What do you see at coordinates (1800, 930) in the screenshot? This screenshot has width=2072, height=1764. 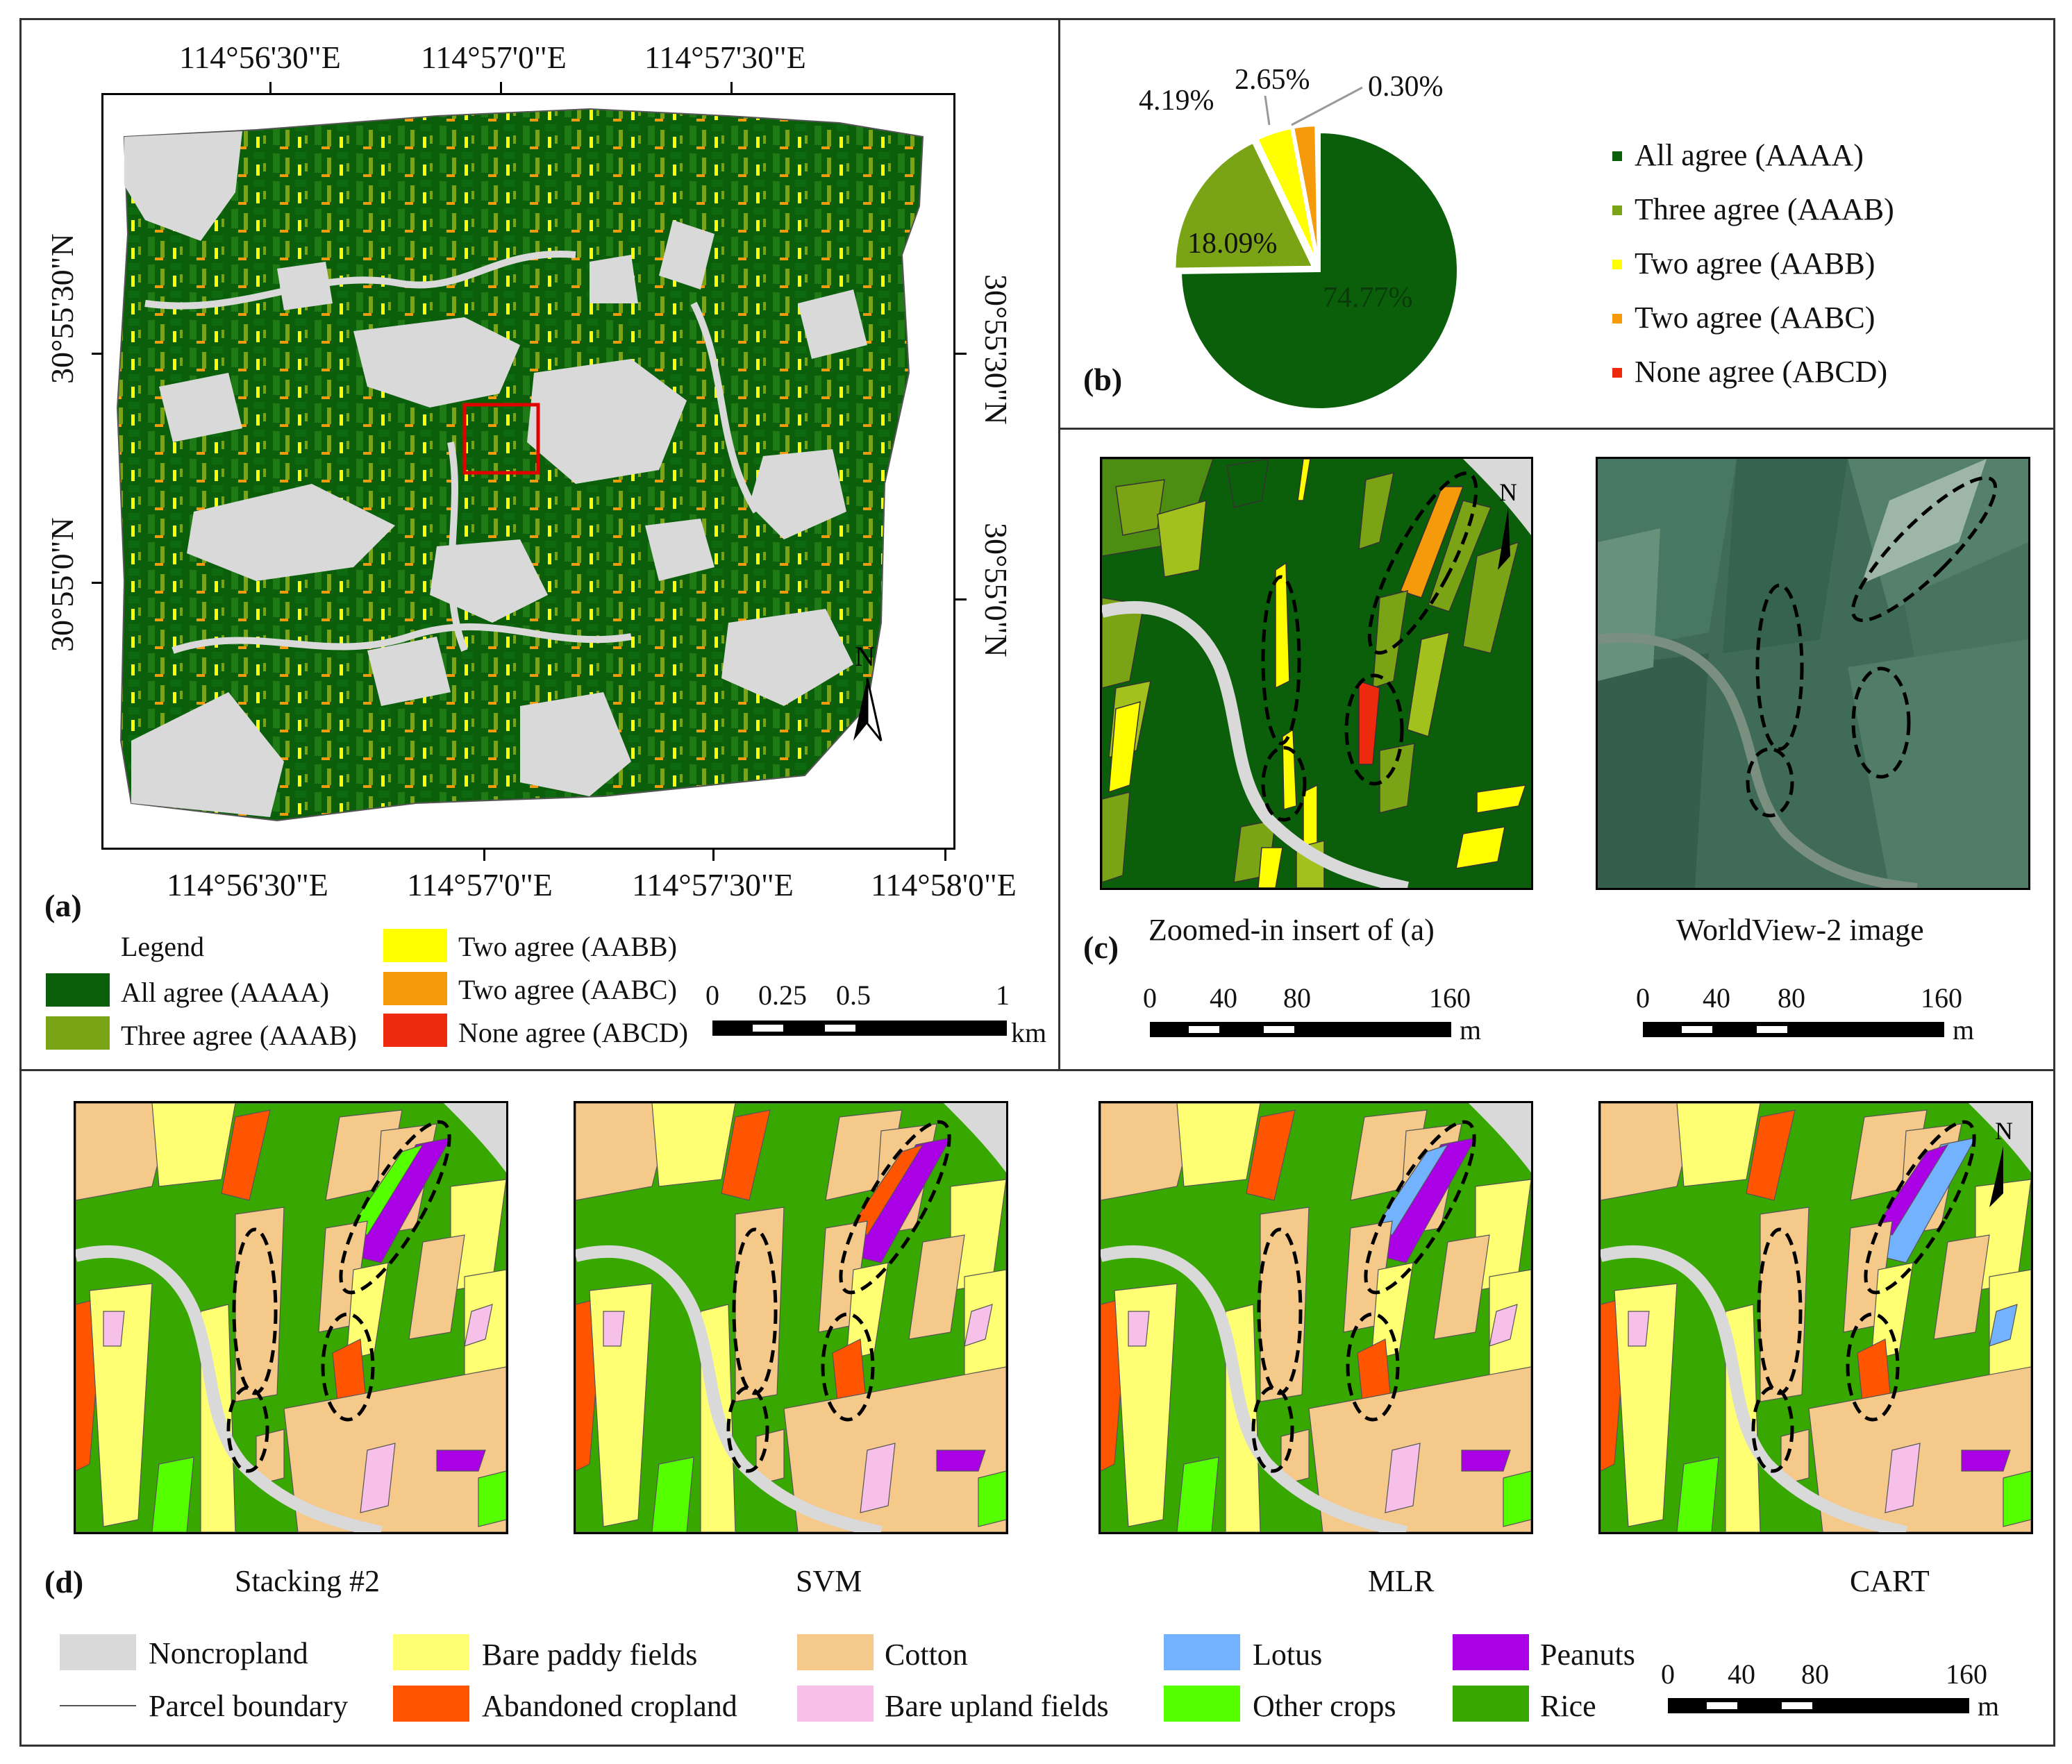 I see `map-caption: WorldView-2 image` at bounding box center [1800, 930].